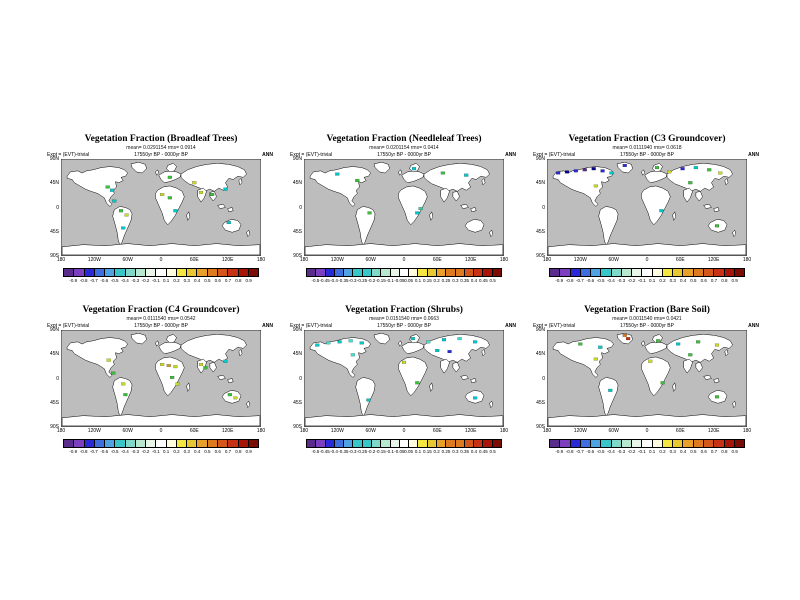 The height and width of the screenshot is (600, 800). What do you see at coordinates (559, 280) in the screenshot?
I see `colorbar-tick-label: -0.9` at bounding box center [559, 280].